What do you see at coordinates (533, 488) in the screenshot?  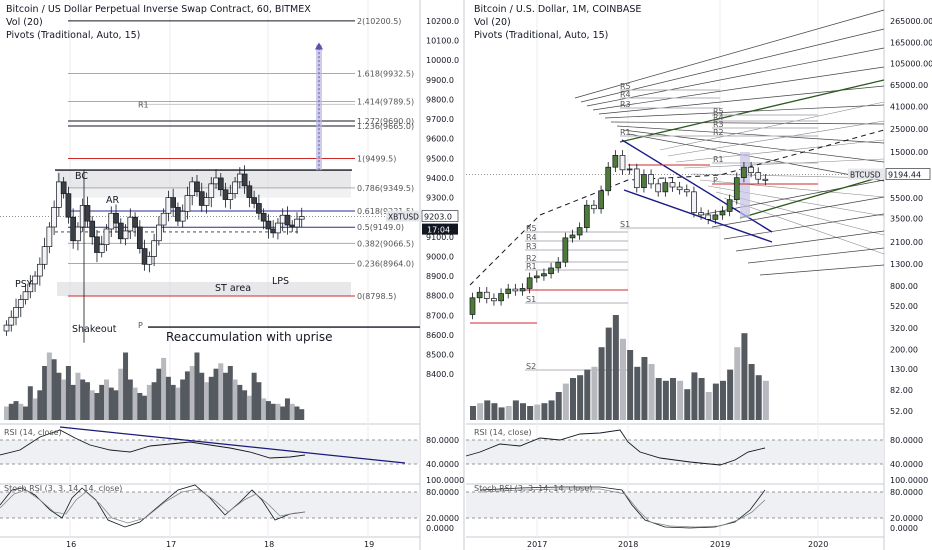 I see `stoch-label: Stoch RSI (3, 3, 14, 14, close)` at bounding box center [533, 488].